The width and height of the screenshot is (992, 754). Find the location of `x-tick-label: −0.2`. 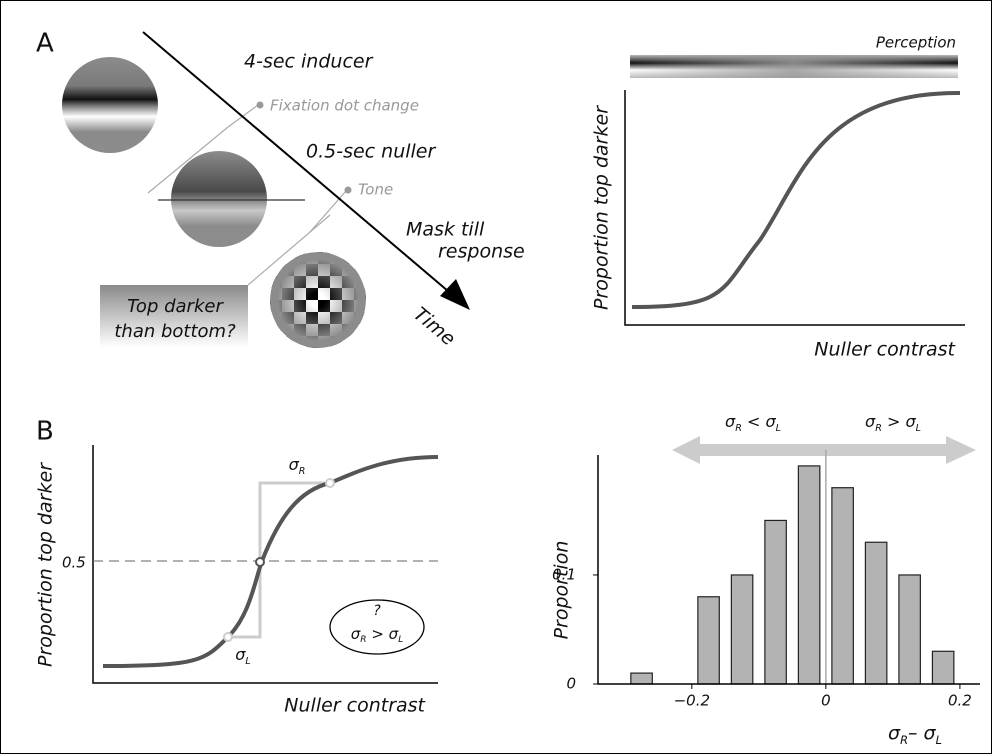

x-tick-label: −0.2 is located at coordinates (692, 701).